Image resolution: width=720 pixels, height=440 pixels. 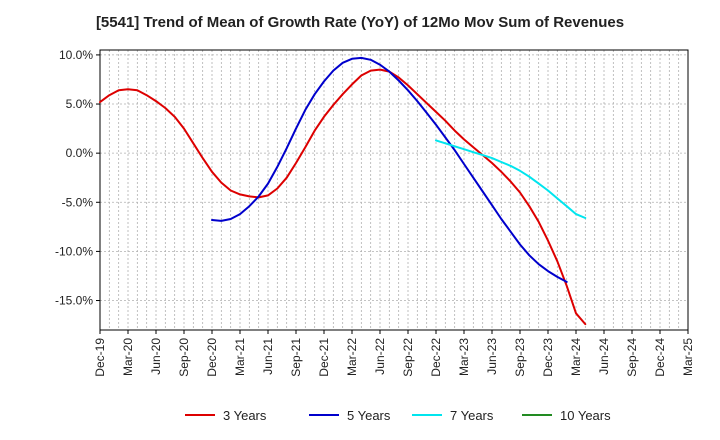 I want to click on y-tick-label: -15.0%, so click(x=74, y=301).